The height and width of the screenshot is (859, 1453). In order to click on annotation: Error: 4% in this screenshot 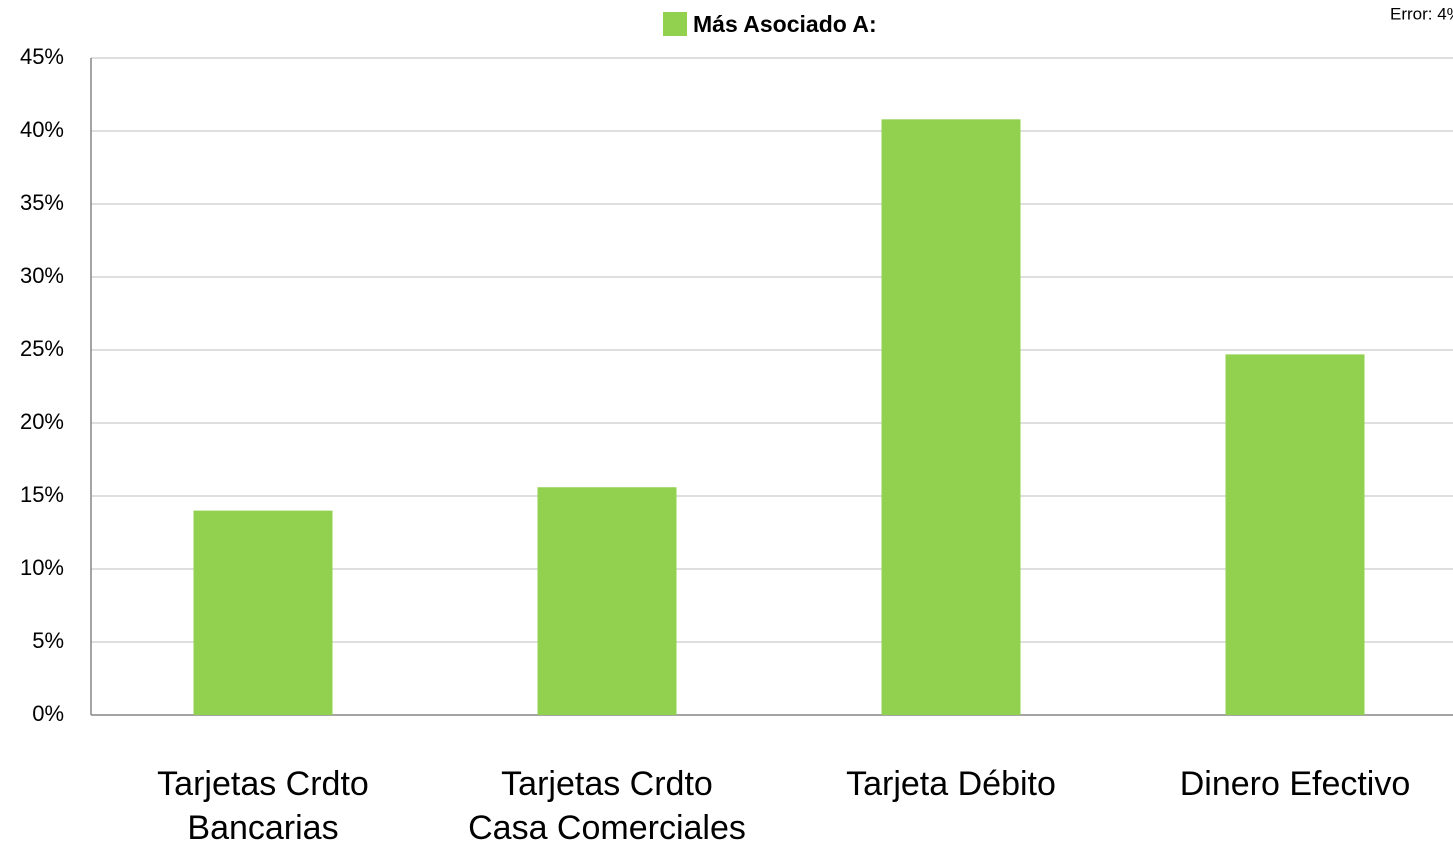, I will do `click(1421, 13)`.